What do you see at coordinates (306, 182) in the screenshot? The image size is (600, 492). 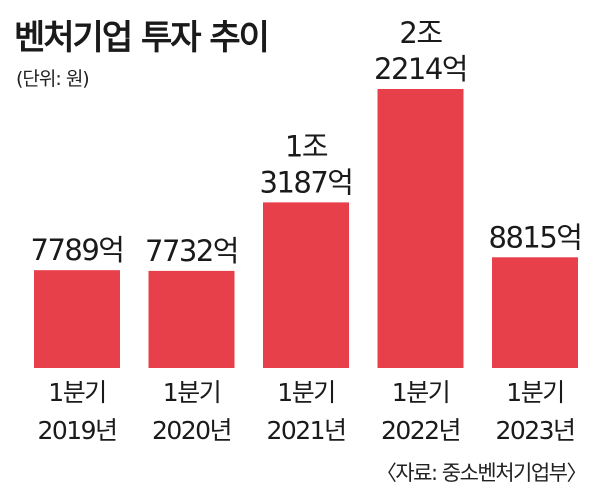 I see `value-label-2-1: 3187억` at bounding box center [306, 182].